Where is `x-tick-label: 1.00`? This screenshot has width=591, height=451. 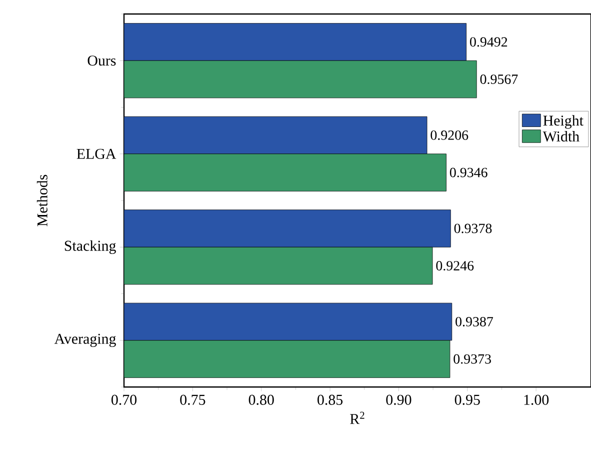 x-tick-label: 1.00 is located at coordinates (536, 399).